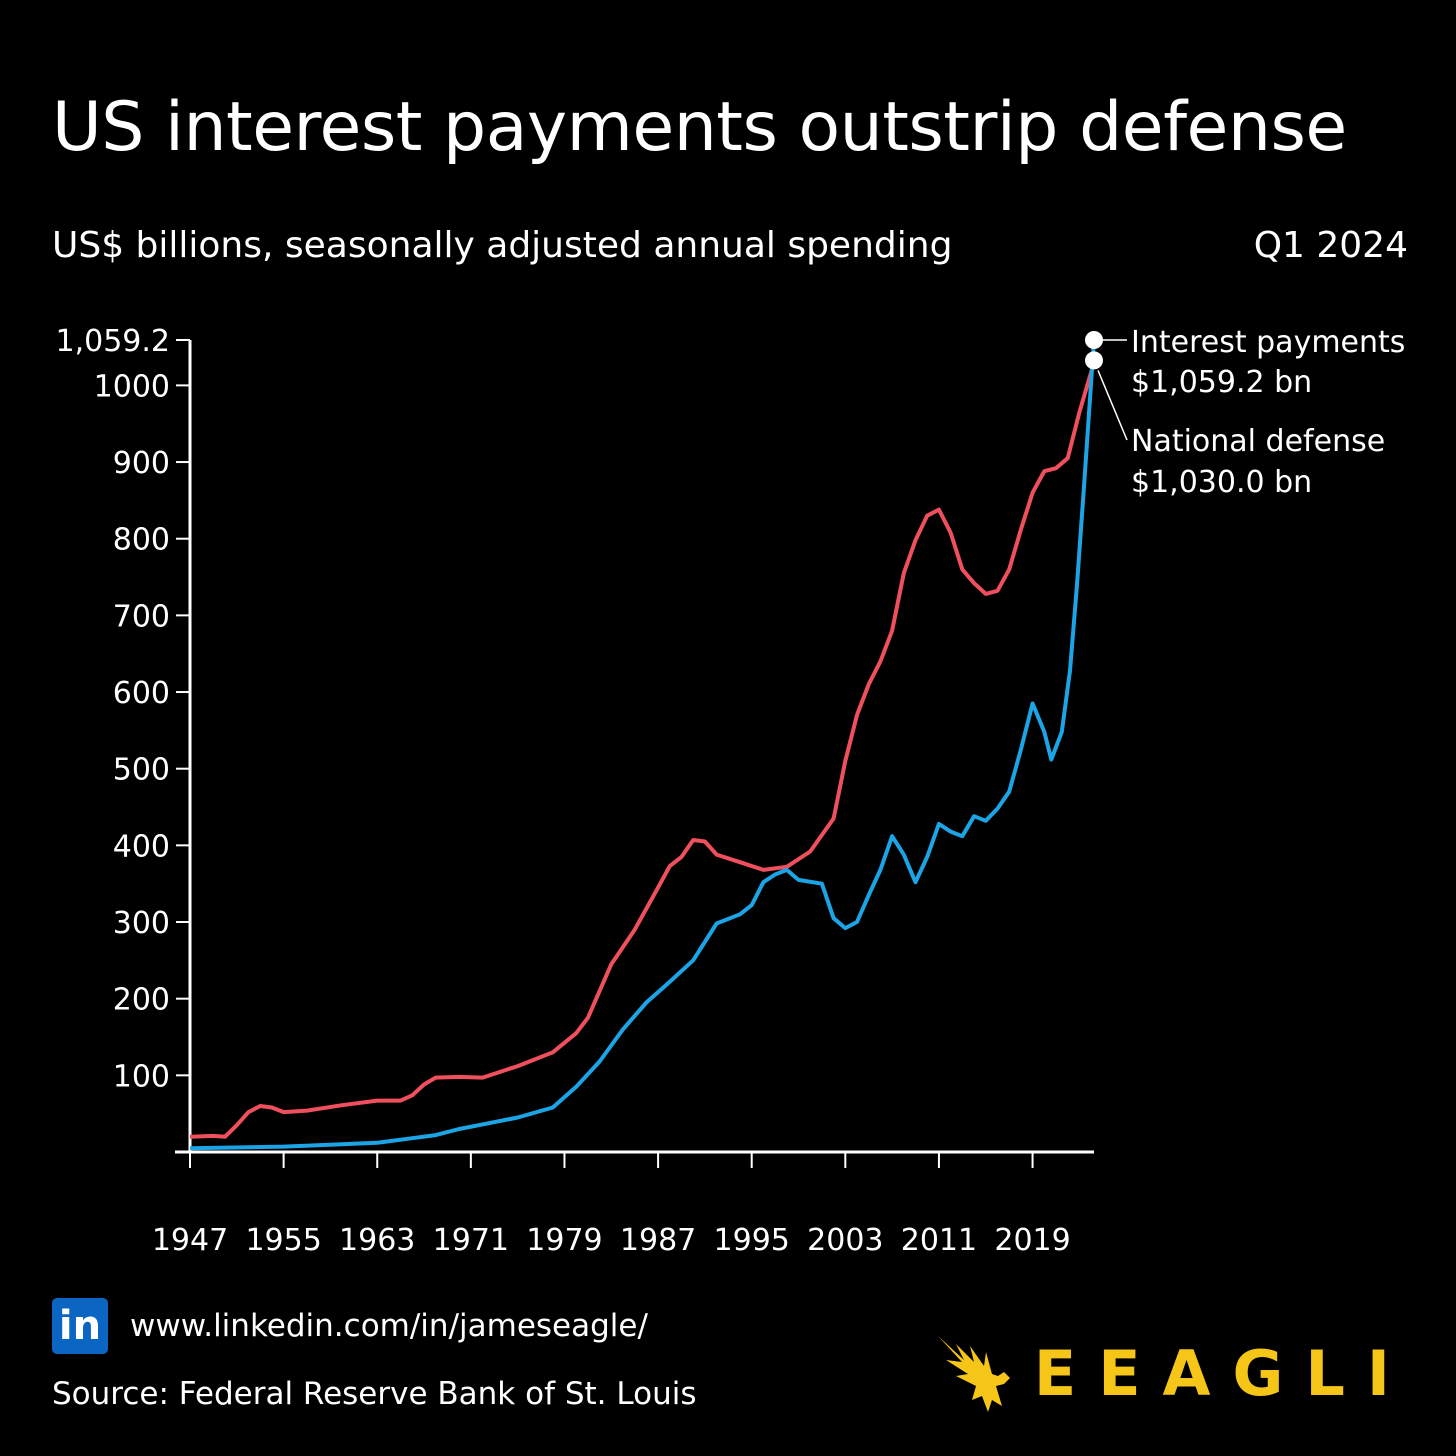 The width and height of the screenshot is (1456, 1456). What do you see at coordinates (752, 1240) in the screenshot?
I see `x-tick-label: 1995` at bounding box center [752, 1240].